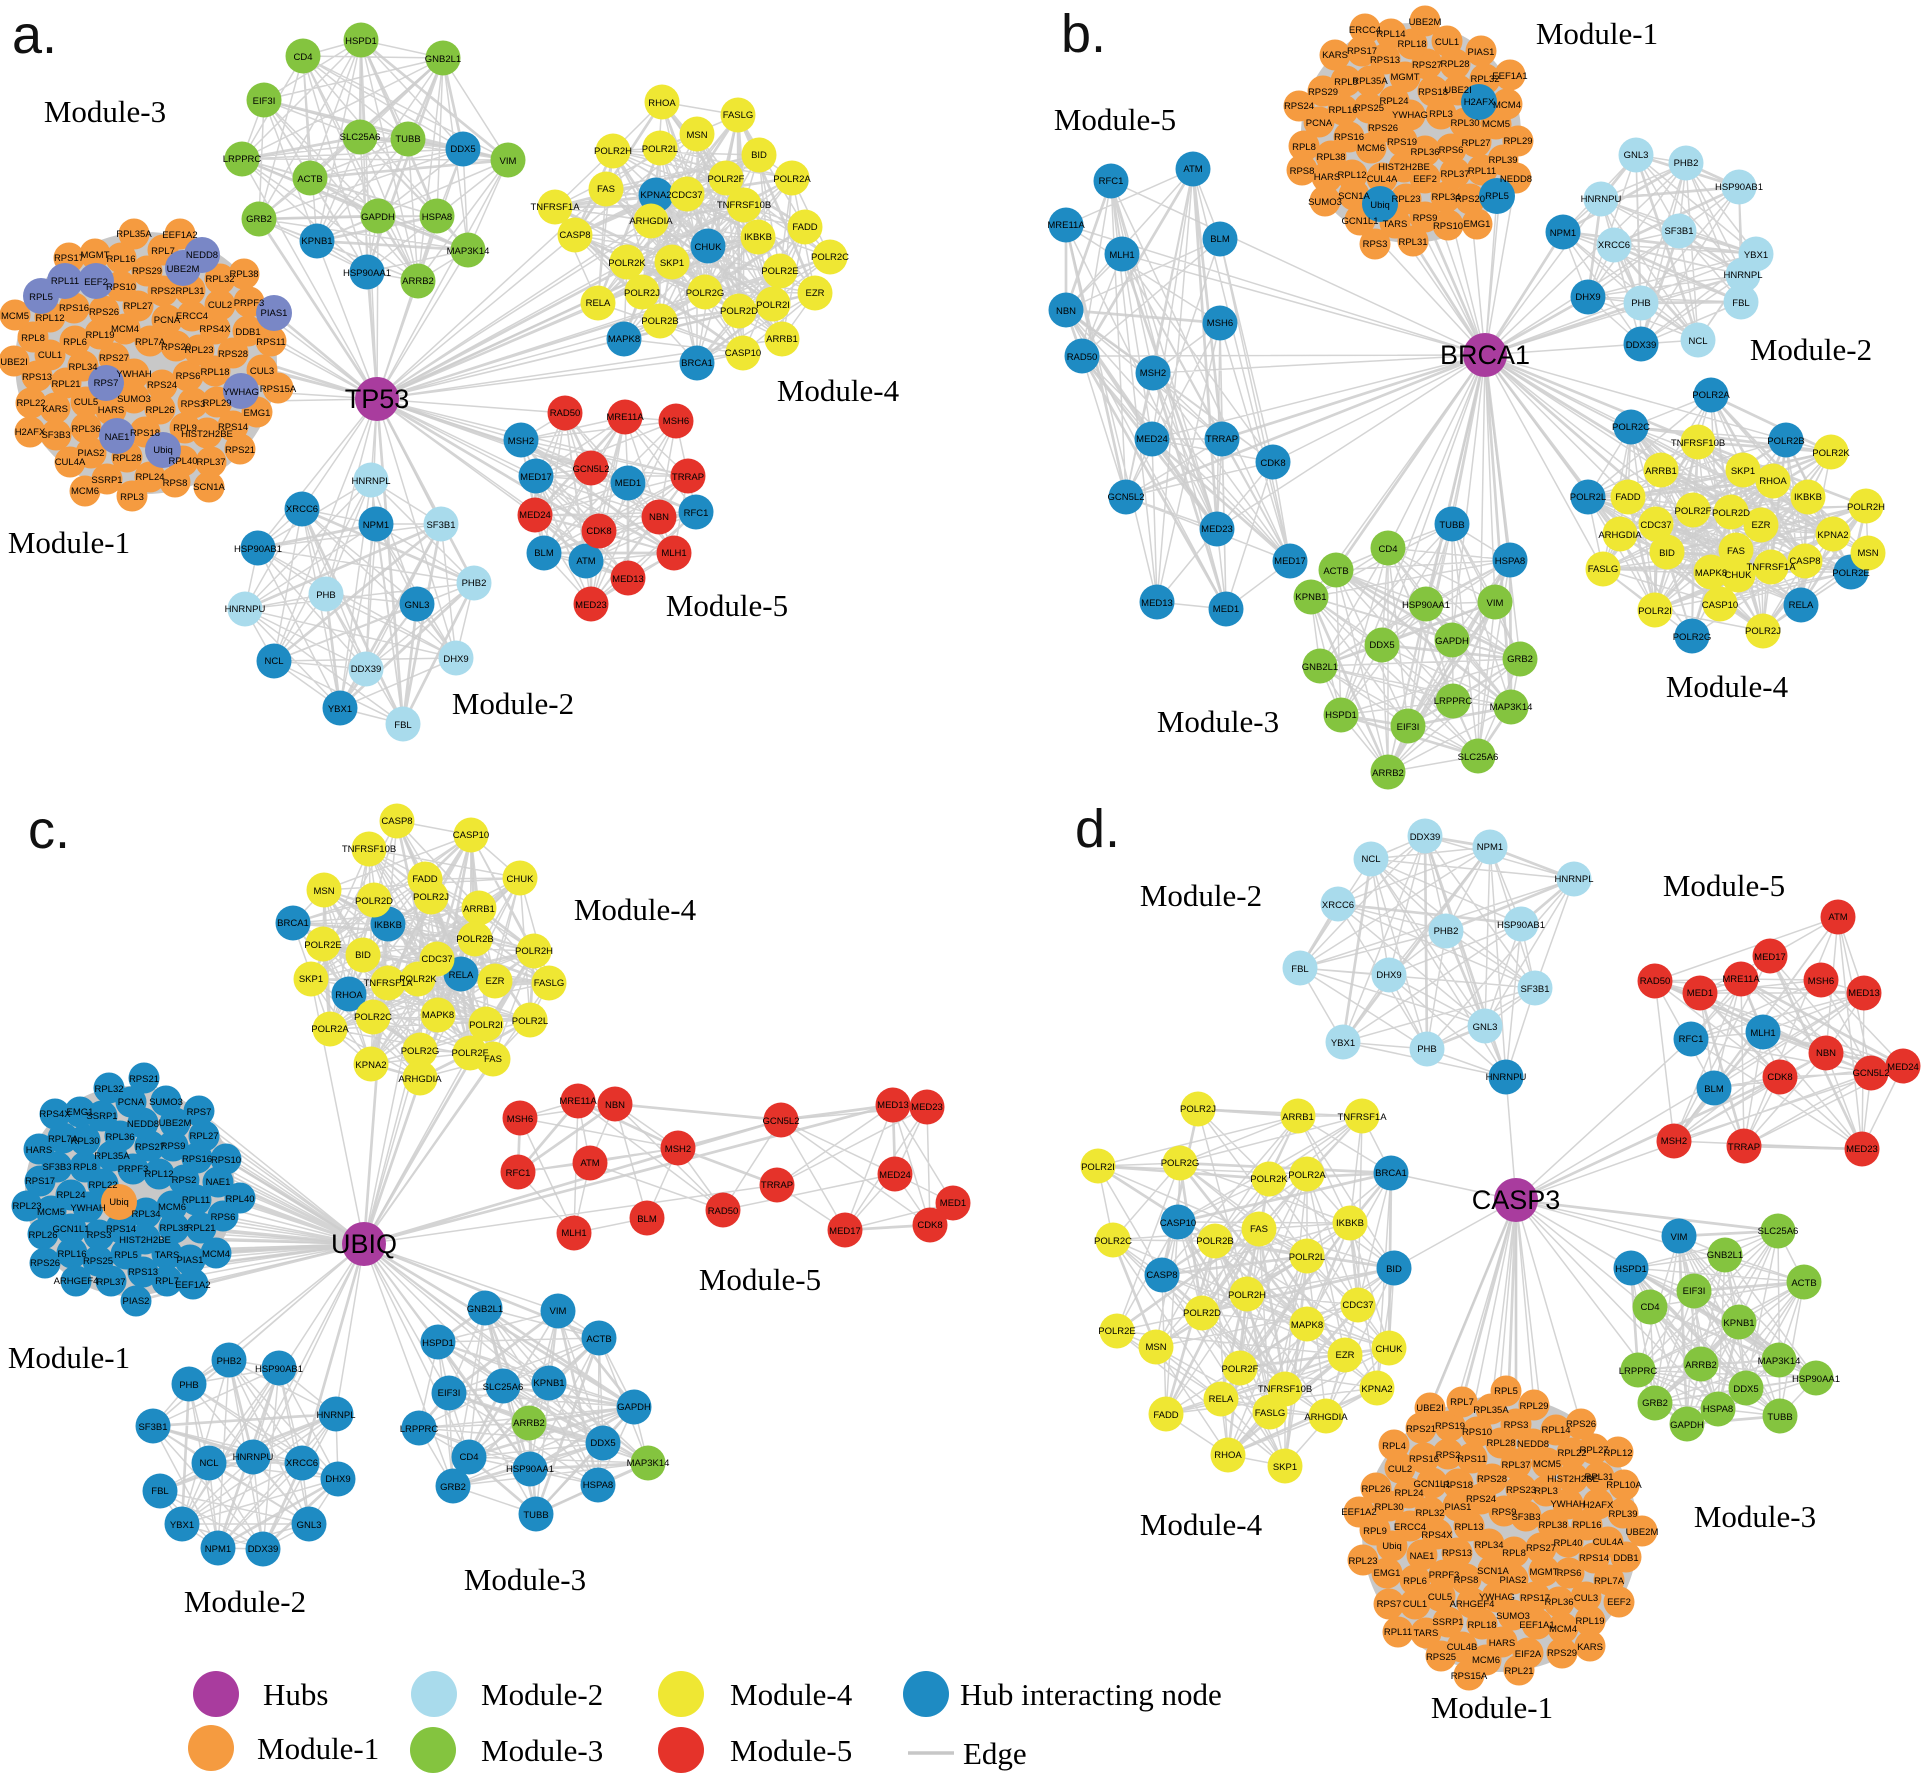  Describe the element at coordinates (1586, 1525) in the screenshot. I see `svg-text: RPL16` at that location.